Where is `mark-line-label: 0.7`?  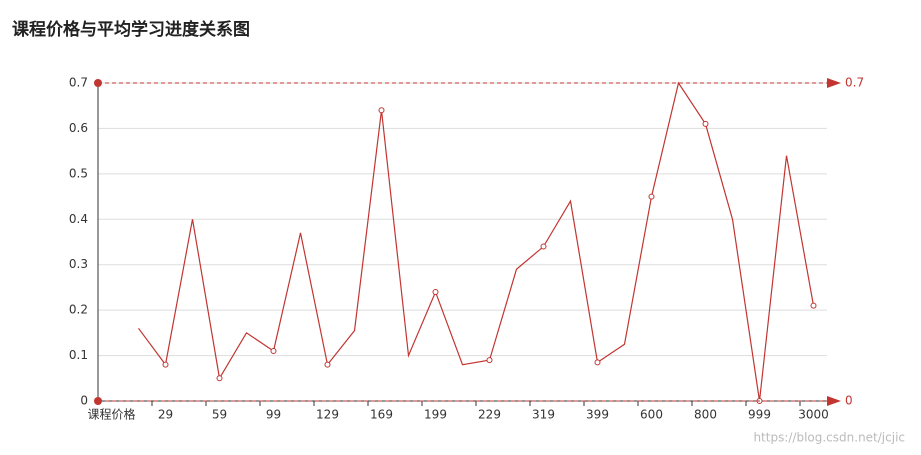 mark-line-label: 0.7 is located at coordinates (854, 83).